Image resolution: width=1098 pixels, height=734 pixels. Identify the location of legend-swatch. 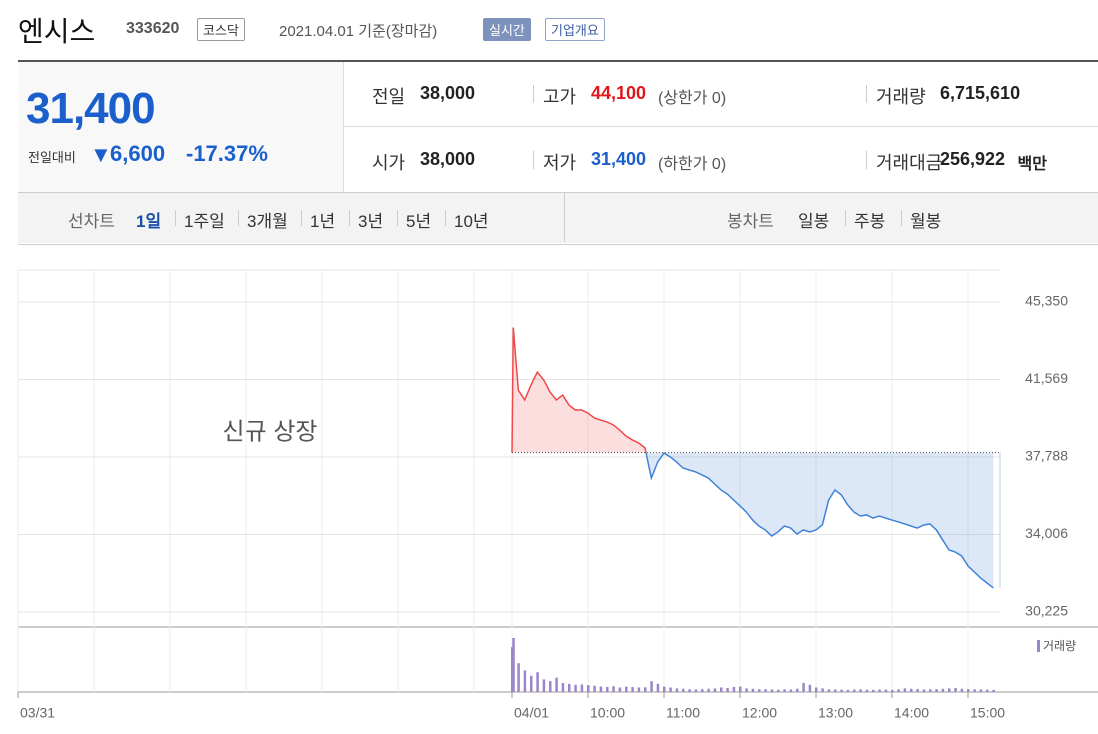
(1038, 646).